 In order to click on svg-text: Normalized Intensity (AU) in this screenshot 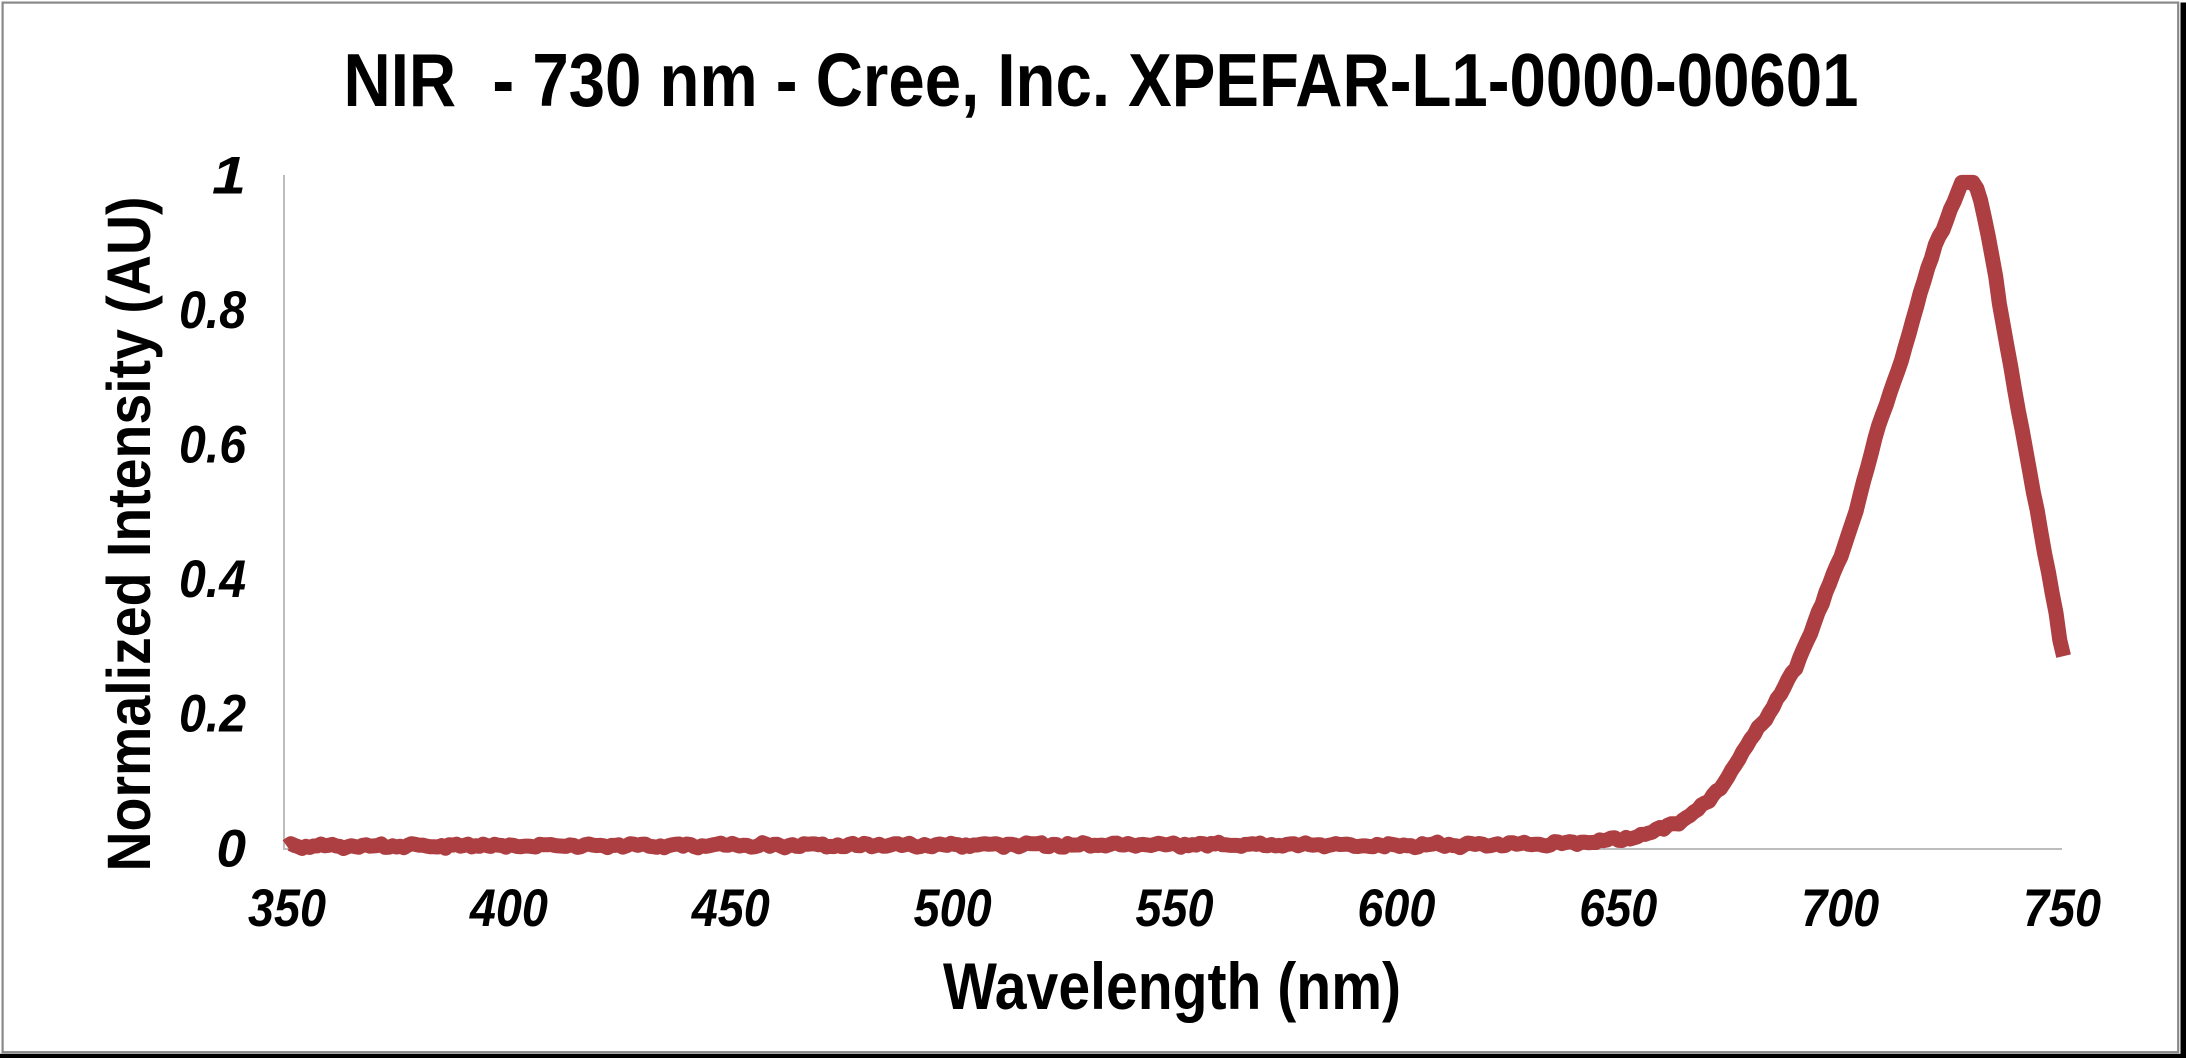, I will do `click(129, 534)`.